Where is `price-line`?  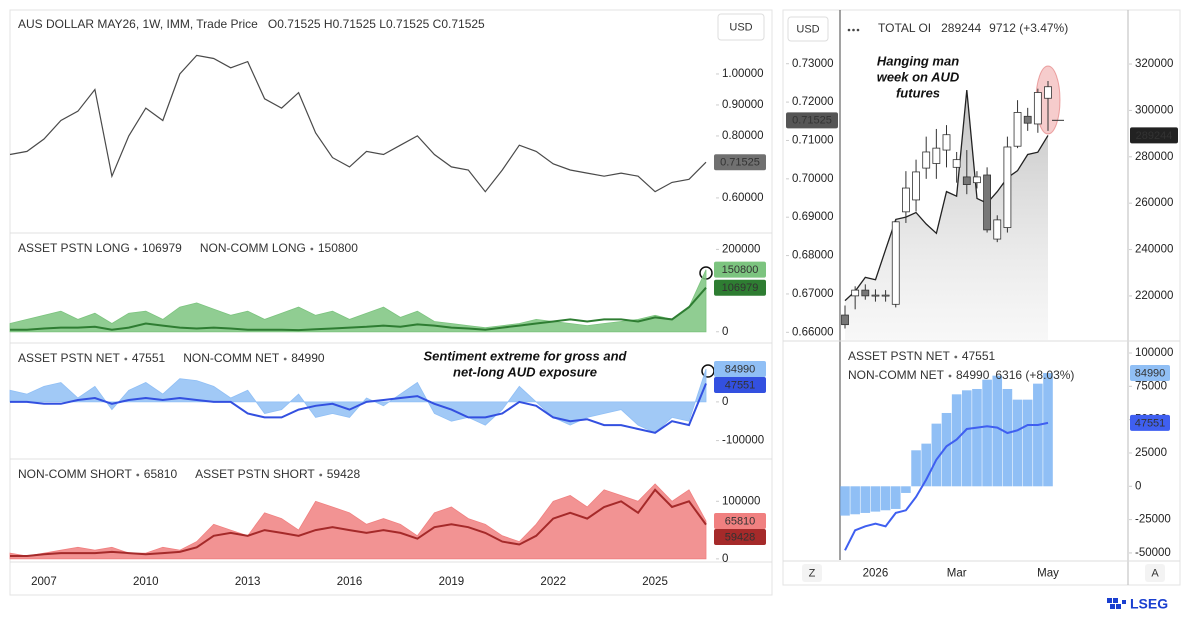
price-line is located at coordinates (358, 123).